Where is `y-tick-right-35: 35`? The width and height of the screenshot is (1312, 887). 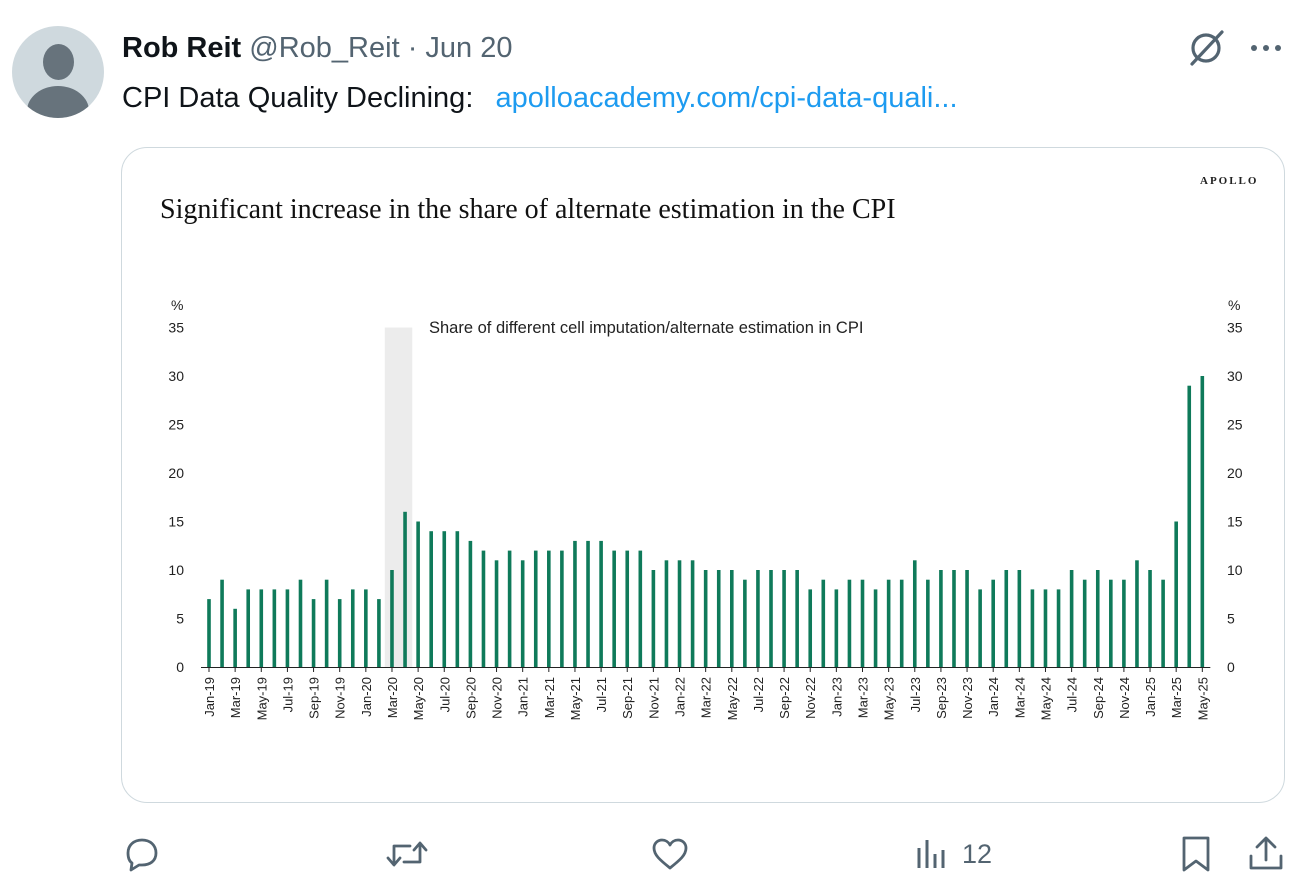 y-tick-right-35: 35 is located at coordinates (1235, 328).